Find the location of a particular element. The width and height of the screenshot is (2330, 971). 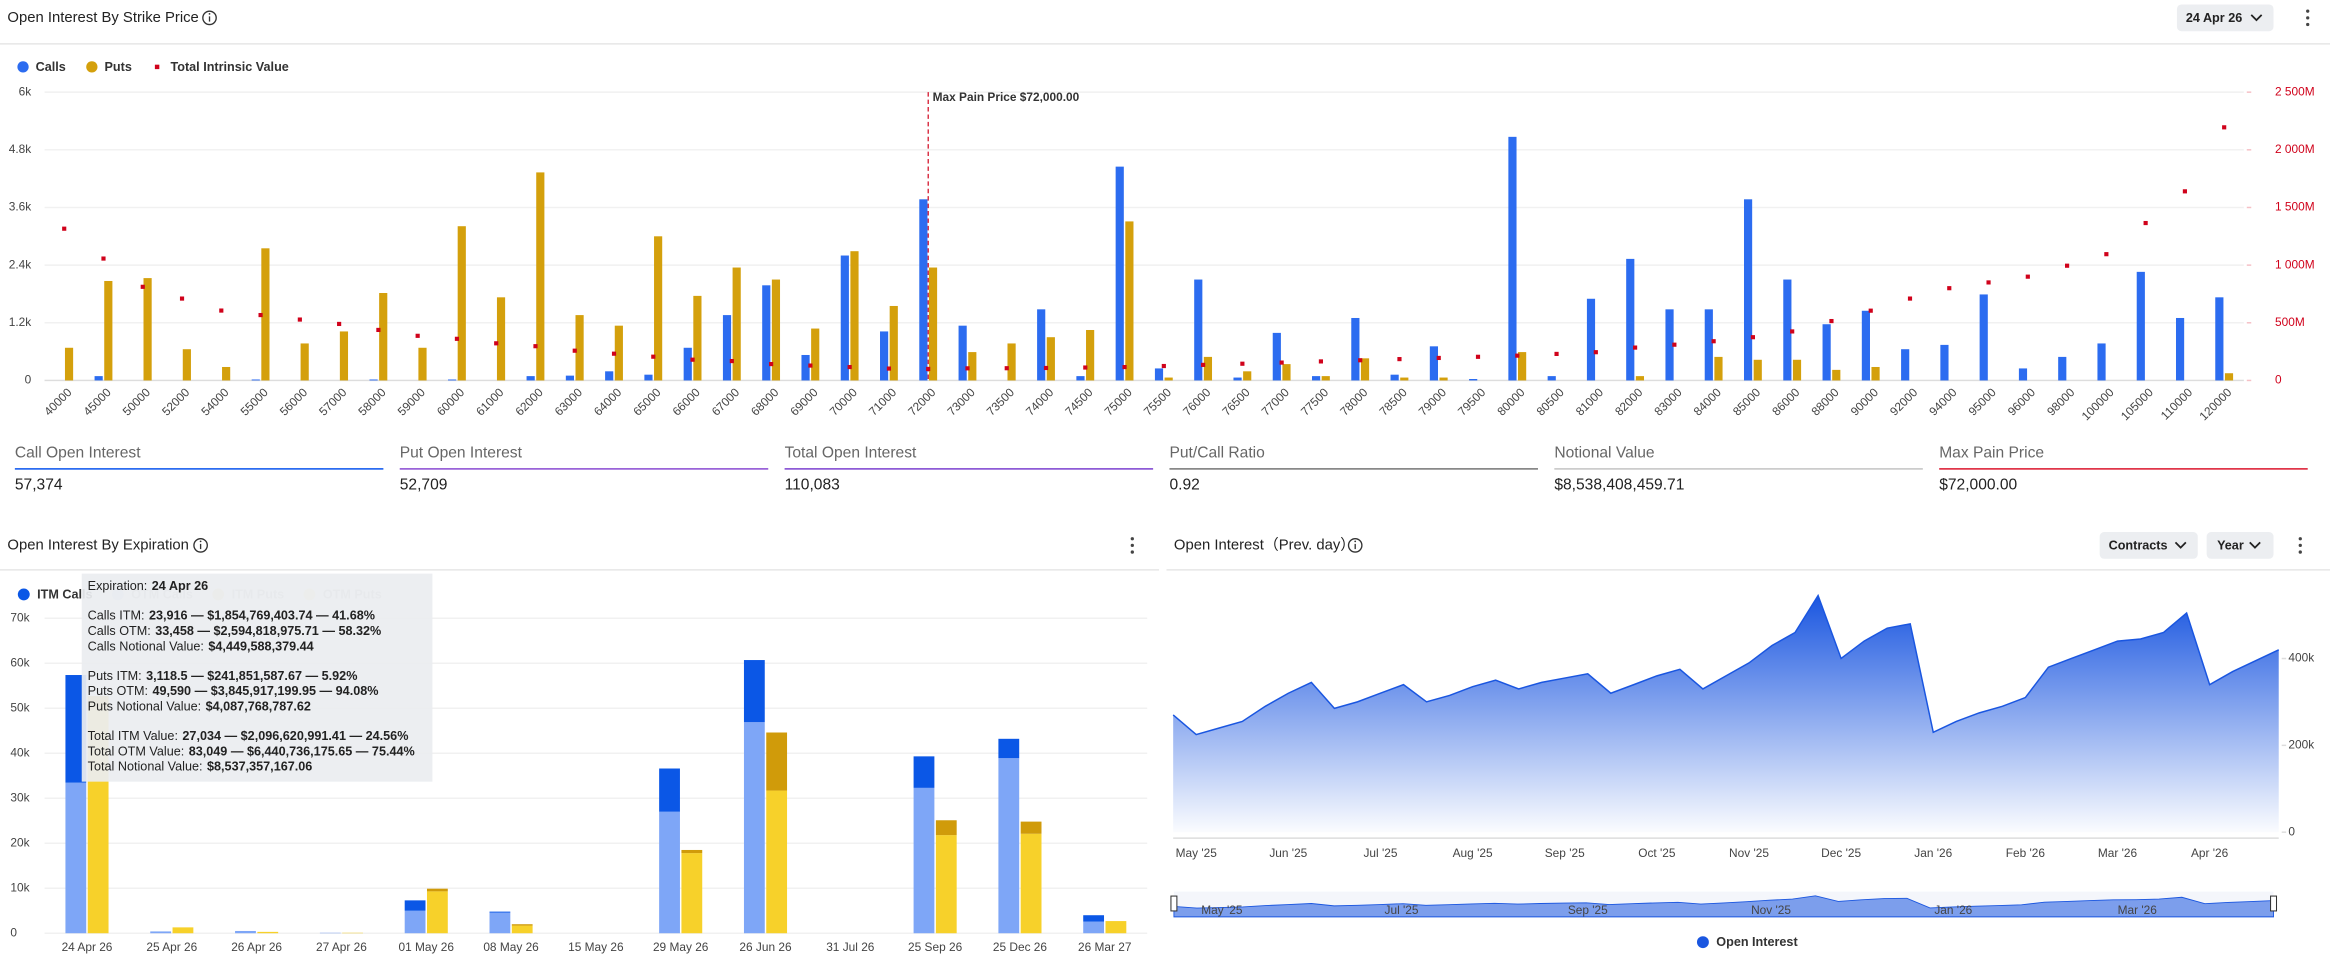

y-tick-label: 40k is located at coordinates (19, 752).